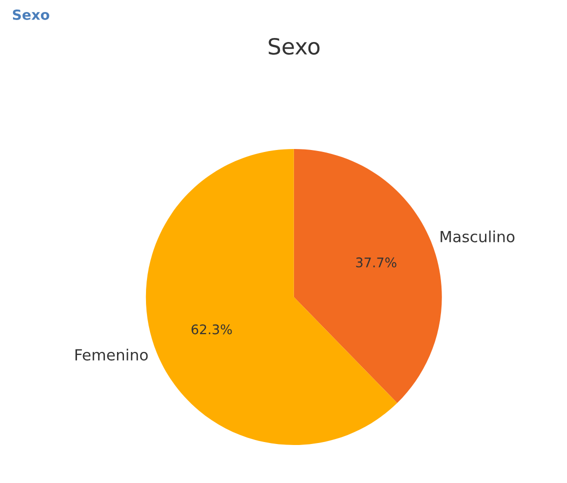  Describe the element at coordinates (31, 14) in the screenshot. I see `text: Sexo` at that location.